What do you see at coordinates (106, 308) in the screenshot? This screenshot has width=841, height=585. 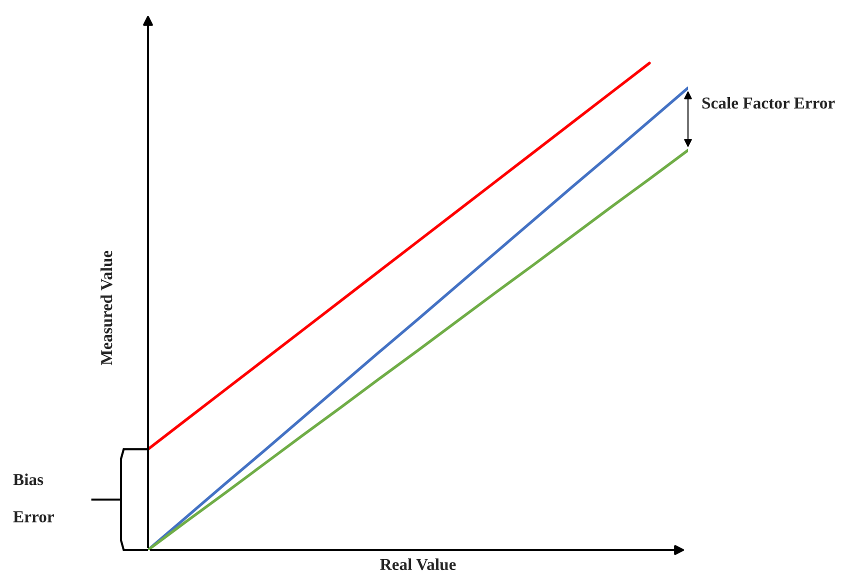 I see `y-axis-title: Measured Value` at bounding box center [106, 308].